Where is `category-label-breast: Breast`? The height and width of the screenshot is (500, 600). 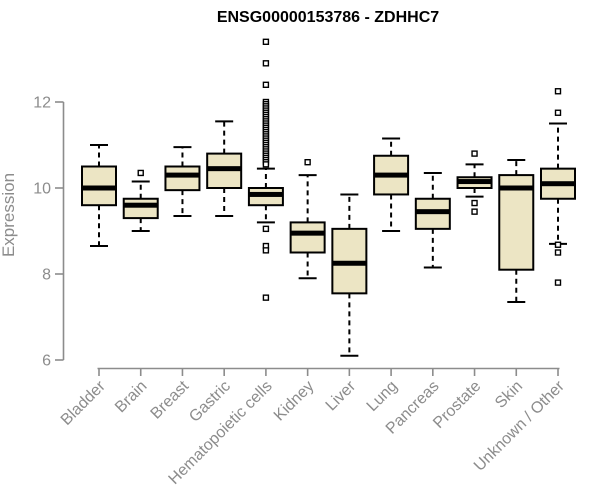 category-label-breast: Breast is located at coordinates (170, 399).